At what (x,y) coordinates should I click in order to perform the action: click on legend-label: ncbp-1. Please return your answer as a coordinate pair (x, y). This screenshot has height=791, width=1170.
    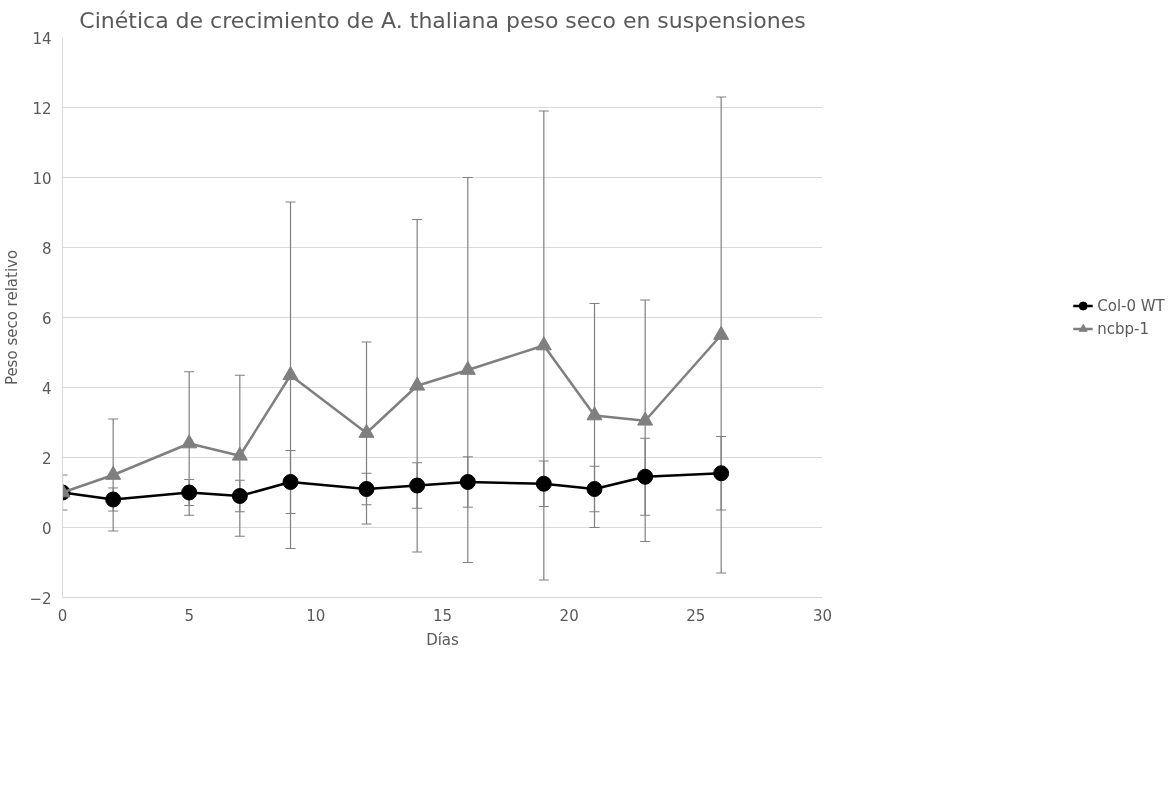
    Looking at the image, I should click on (1123, 328).